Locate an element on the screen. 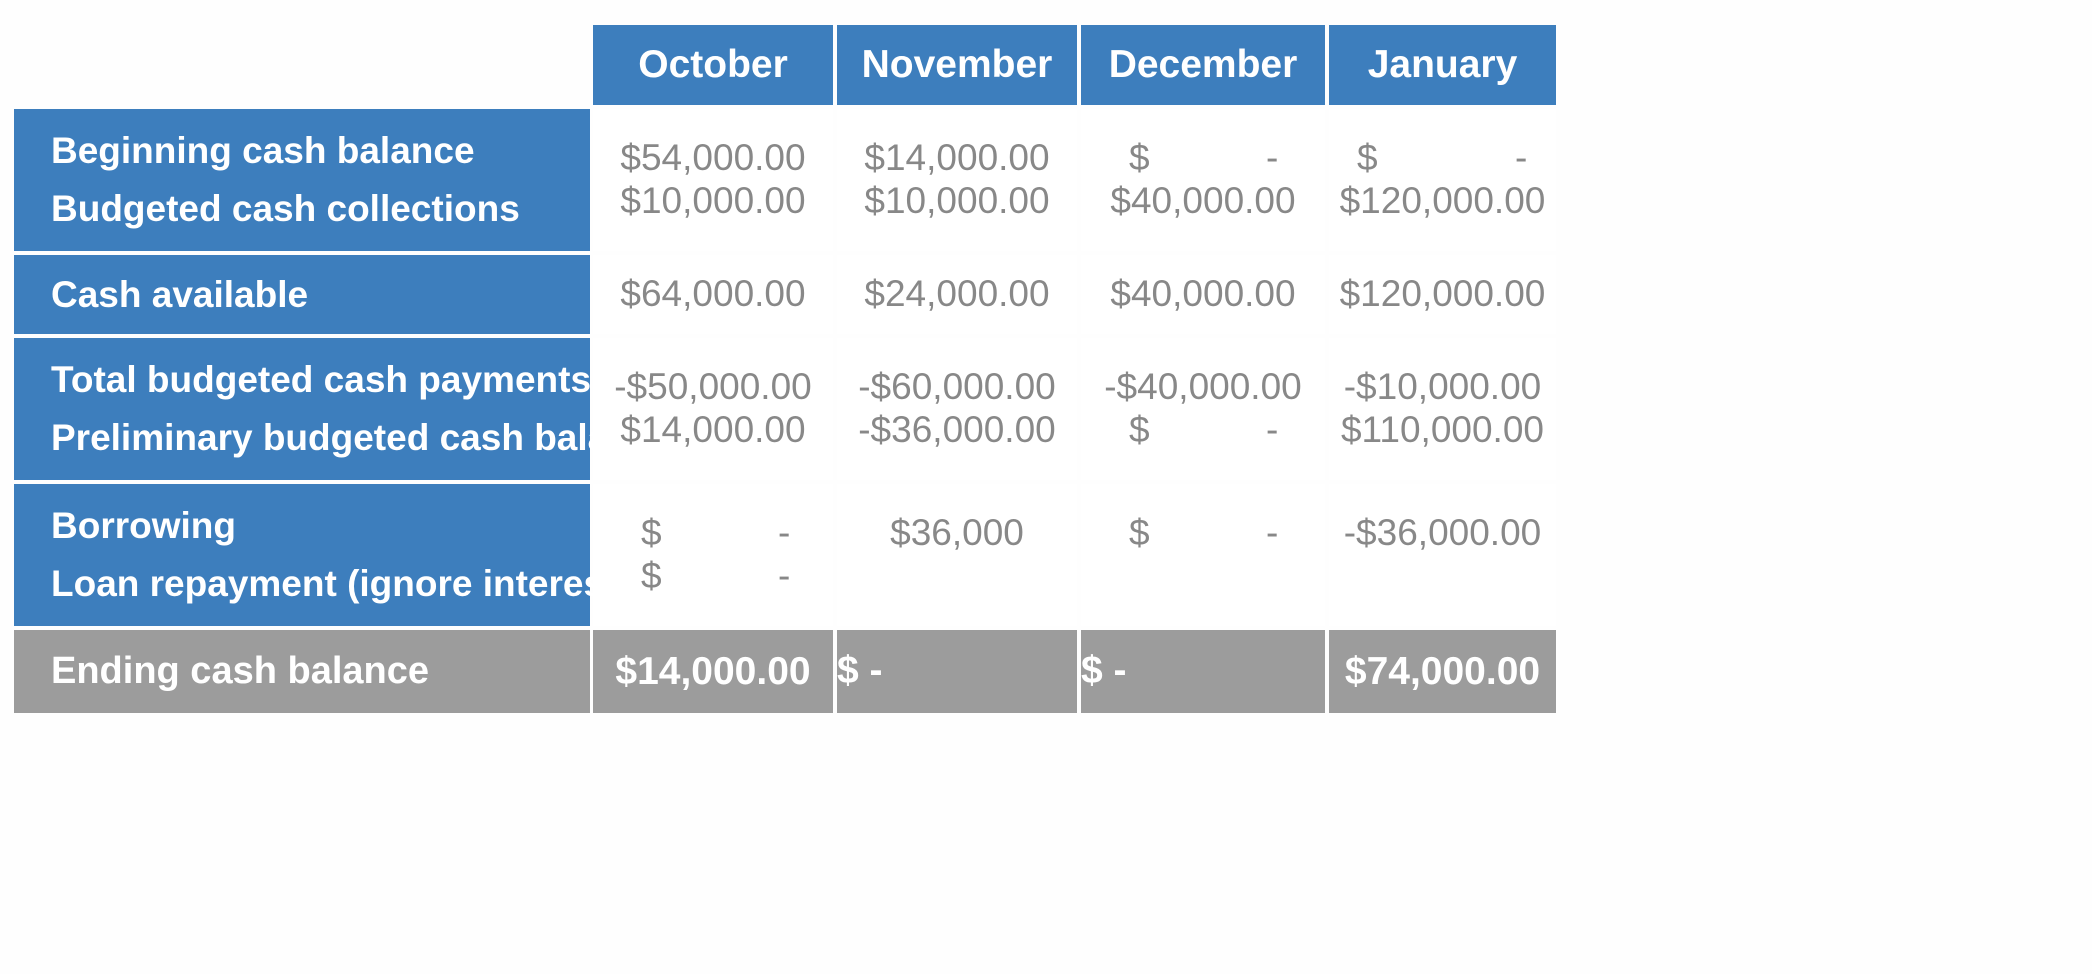 The image size is (2092, 974). cell-december-ending: $ - is located at coordinates (1203, 671).